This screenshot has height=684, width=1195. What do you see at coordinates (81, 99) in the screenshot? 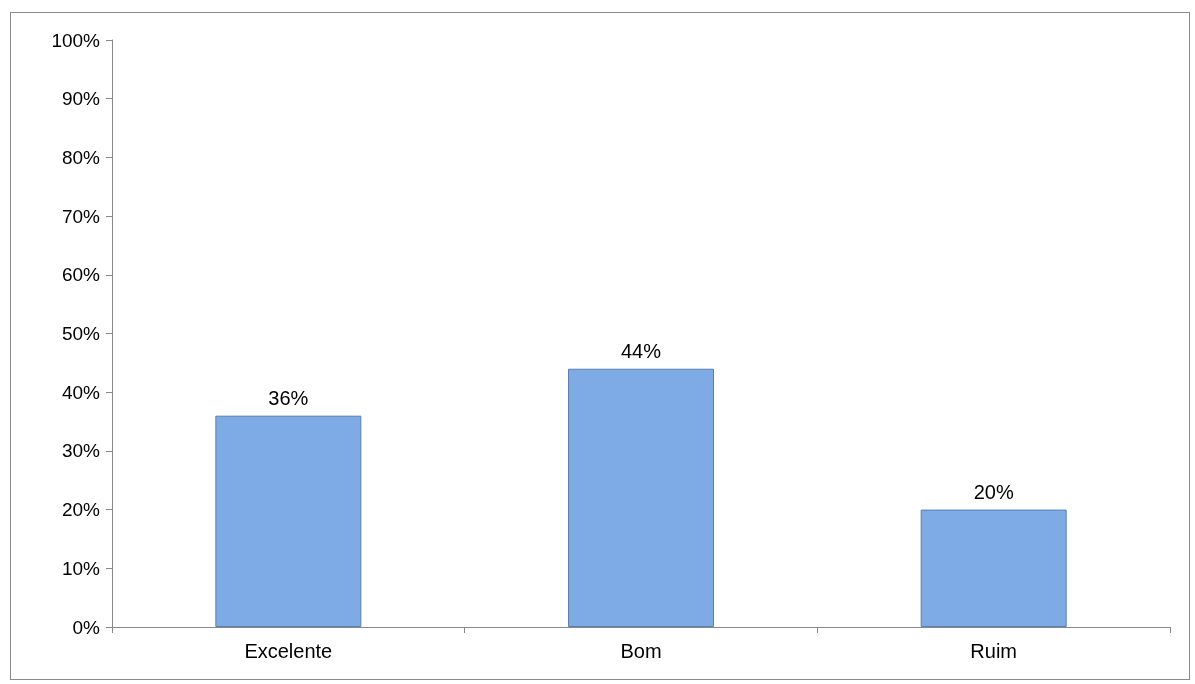
I see `y-tick-label: 90%` at bounding box center [81, 99].